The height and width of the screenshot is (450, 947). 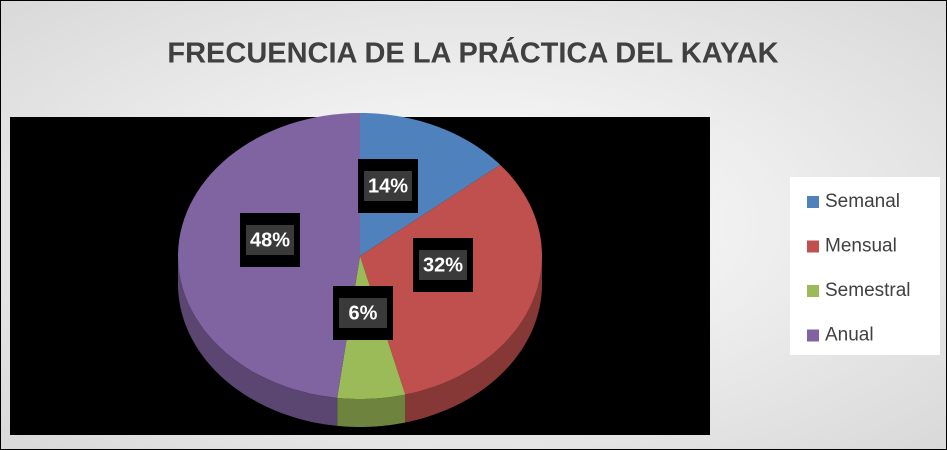 I want to click on legend-label: Semanal, so click(x=862, y=201).